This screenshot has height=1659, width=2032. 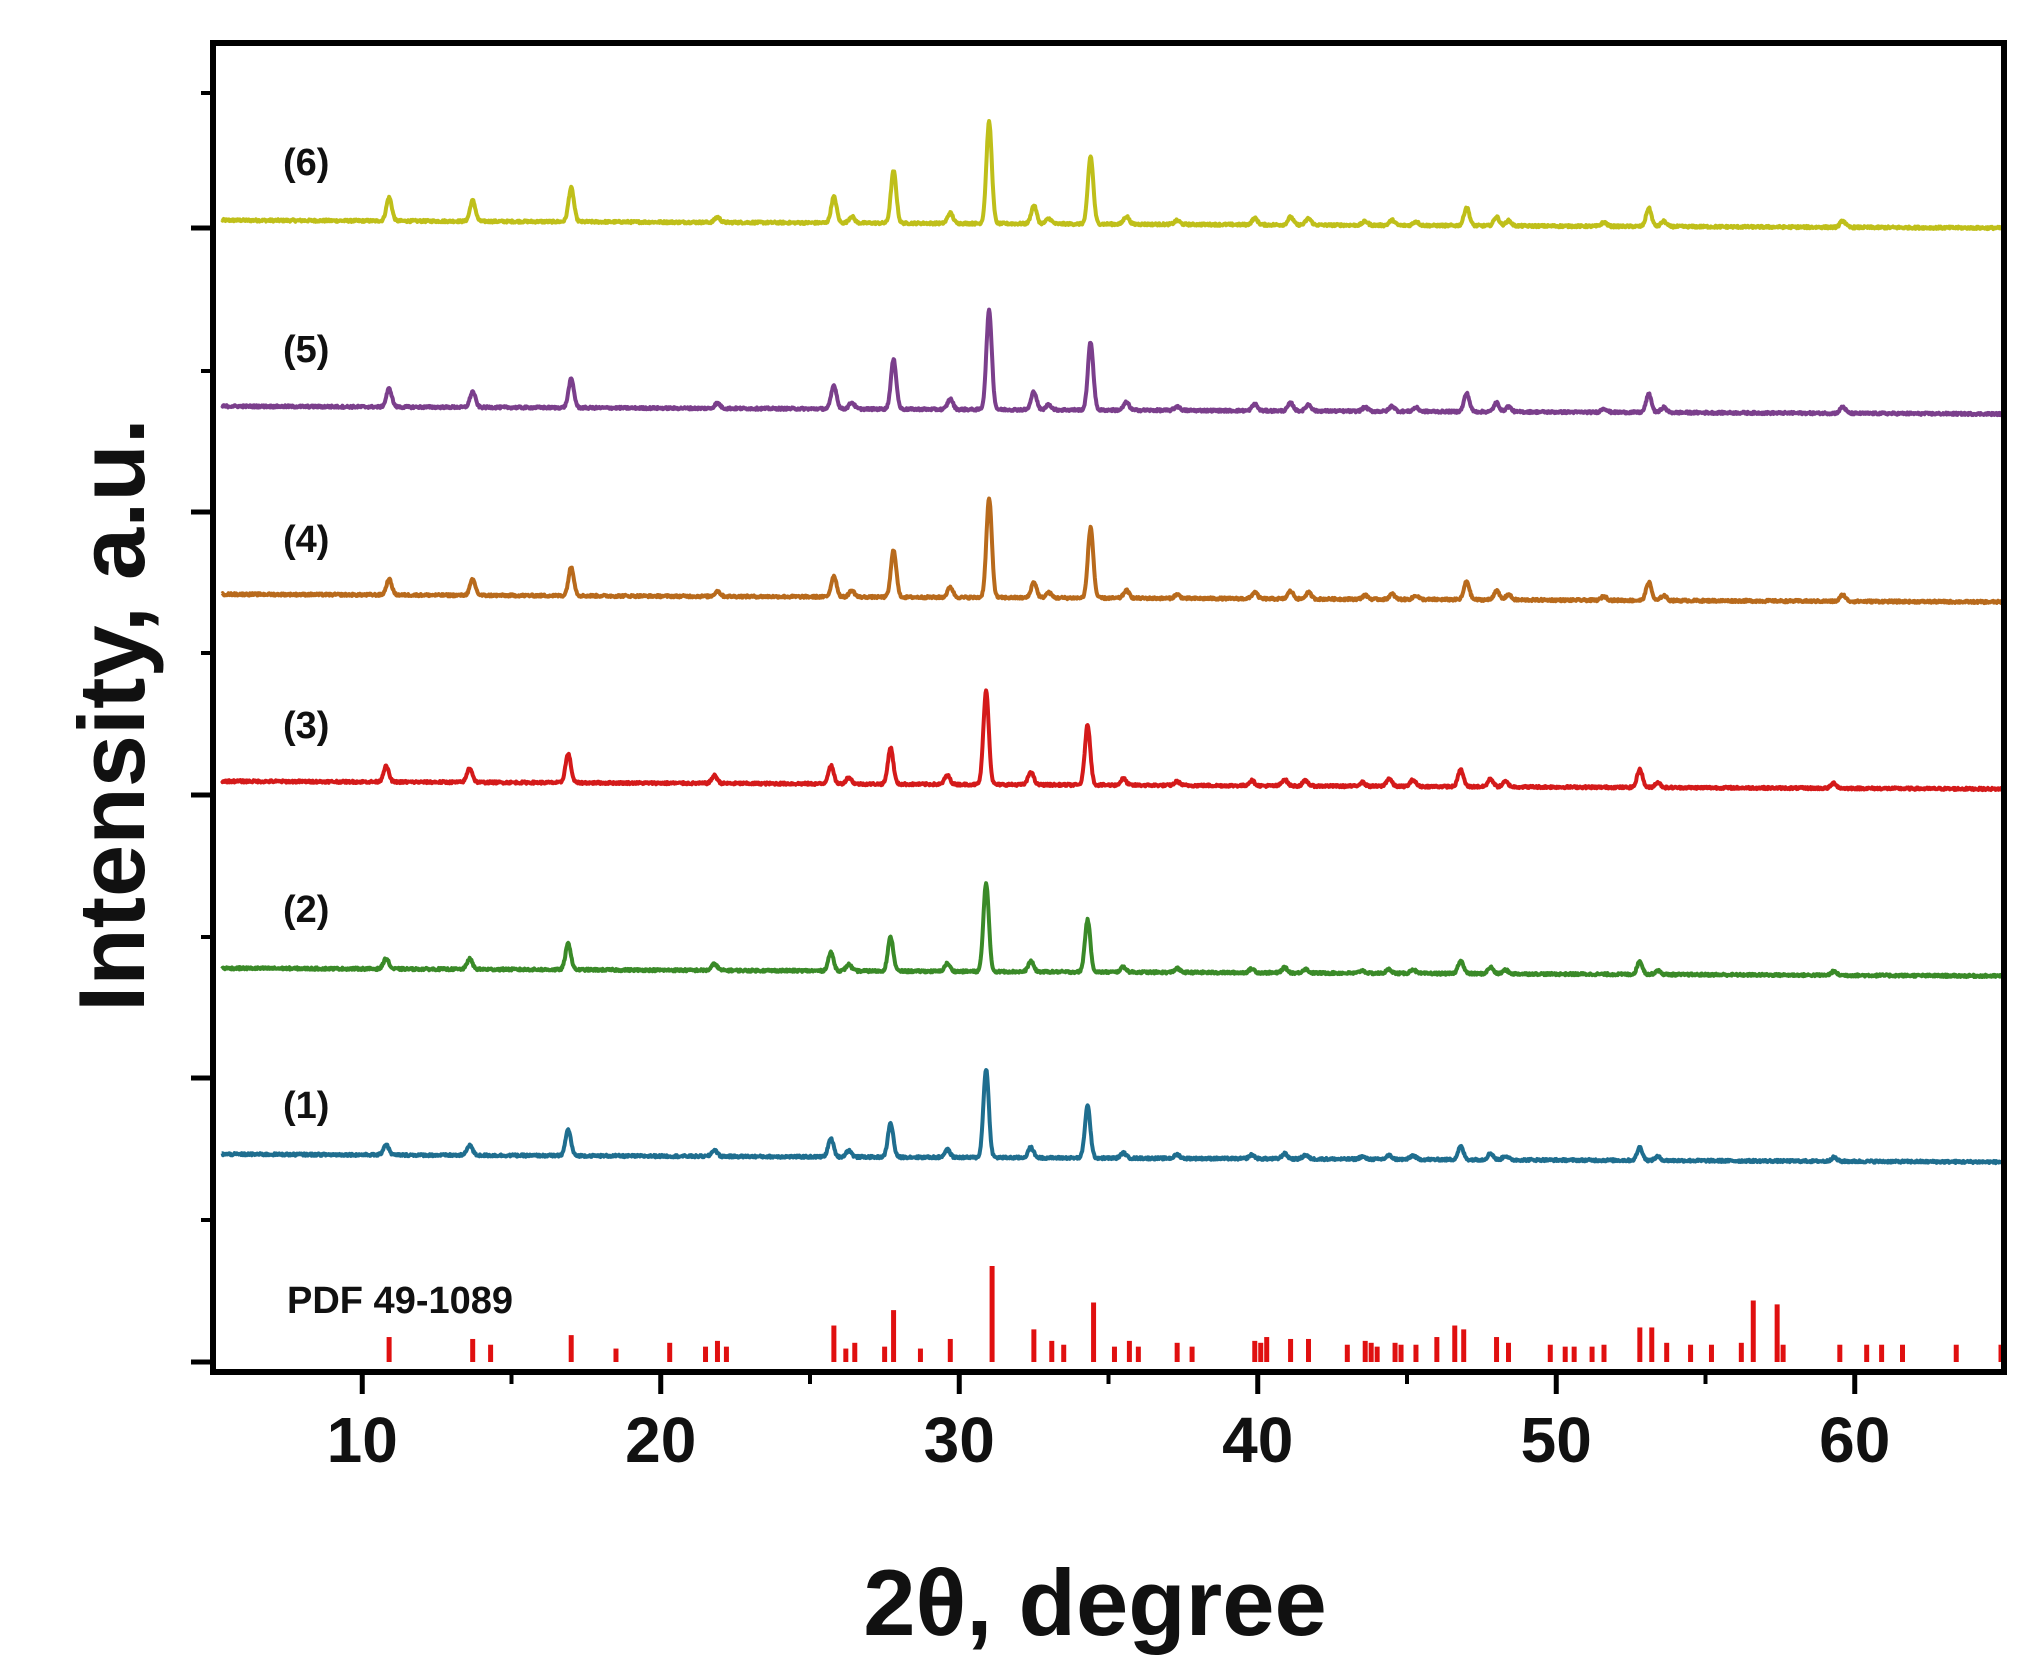 I want to click on y-axis-ticks, so click(x=202, y=728).